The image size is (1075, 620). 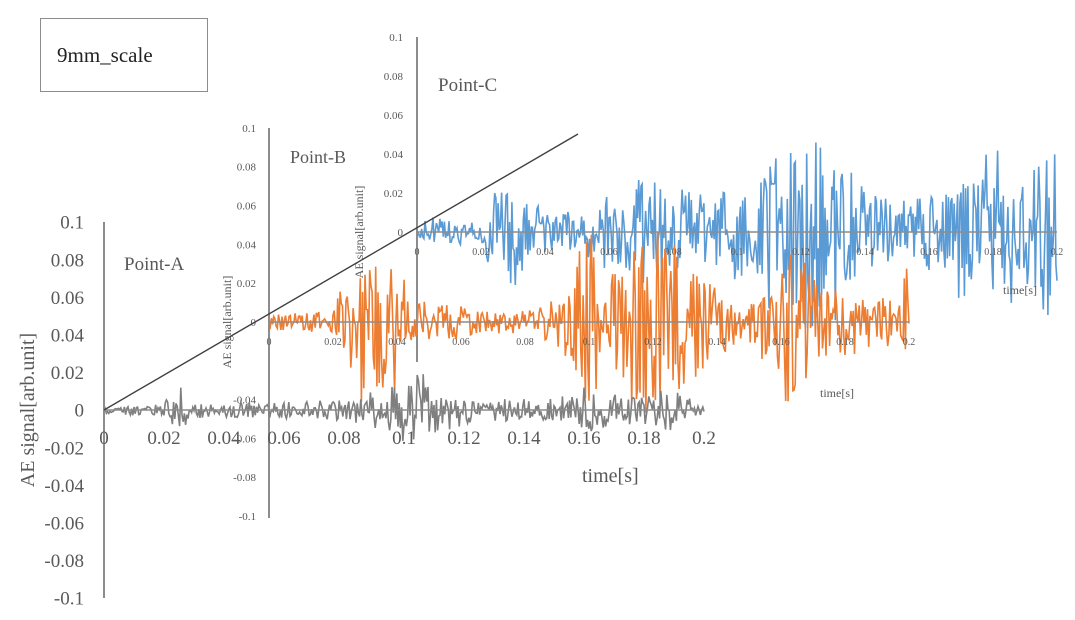 I want to click on series-line, so click(x=404, y=407).